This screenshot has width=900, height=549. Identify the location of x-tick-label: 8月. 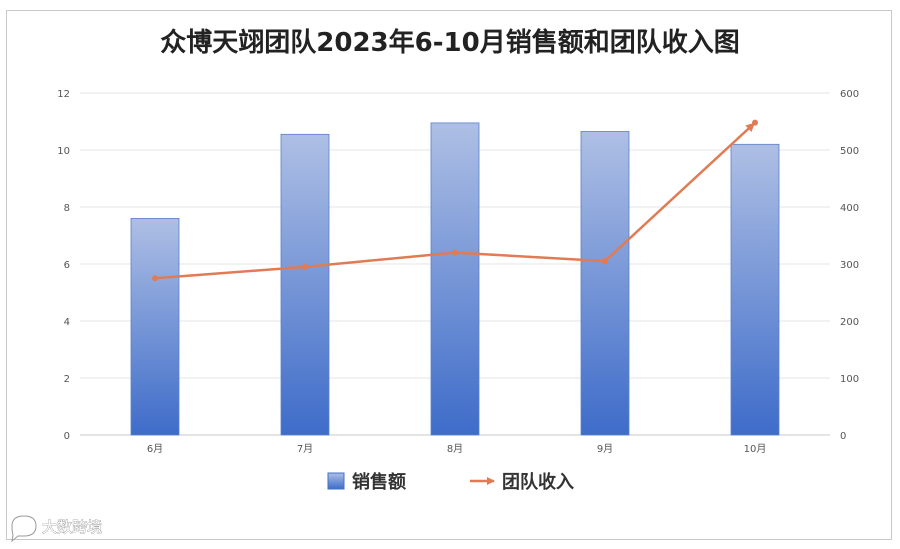
(455, 449).